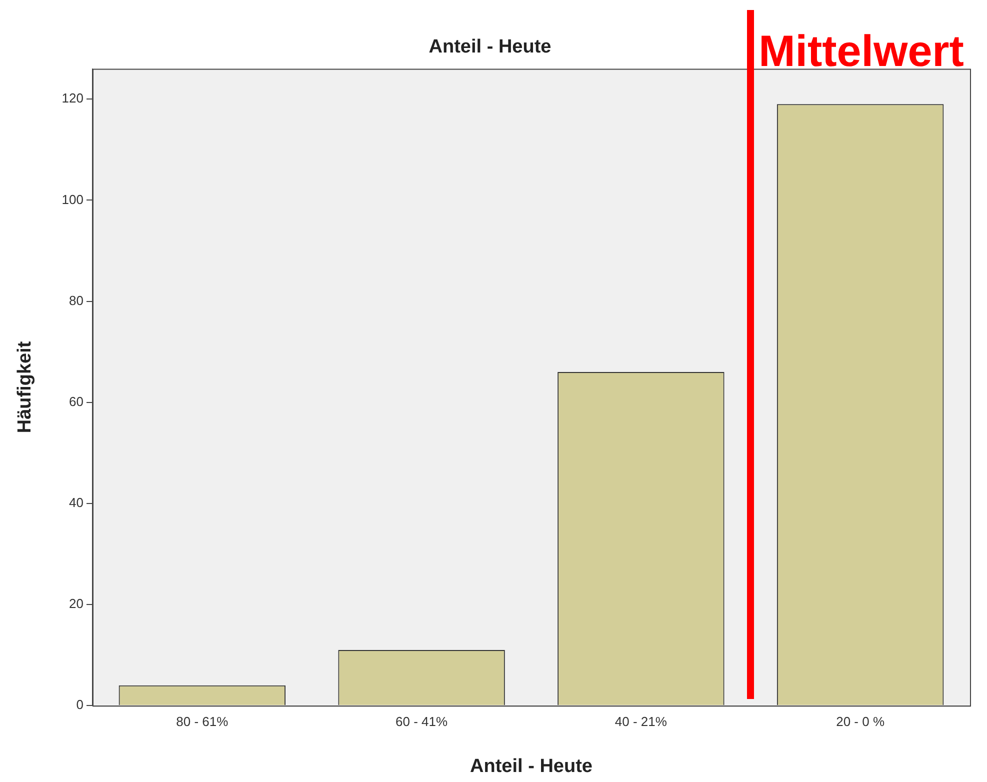 The width and height of the screenshot is (987, 782). Describe the element at coordinates (76, 300) in the screenshot. I see `y-tick-label: 80` at that location.